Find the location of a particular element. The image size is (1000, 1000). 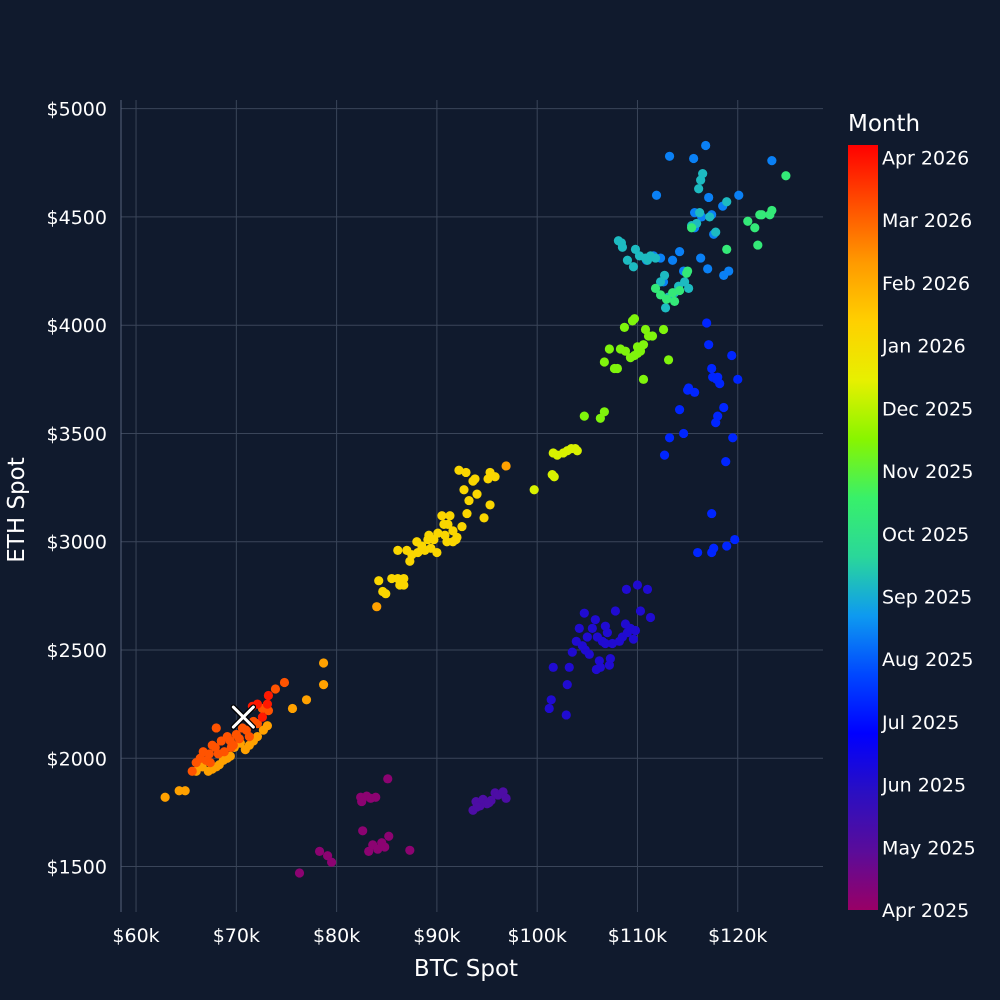

series-apr-2025 is located at coordinates (354, 826).